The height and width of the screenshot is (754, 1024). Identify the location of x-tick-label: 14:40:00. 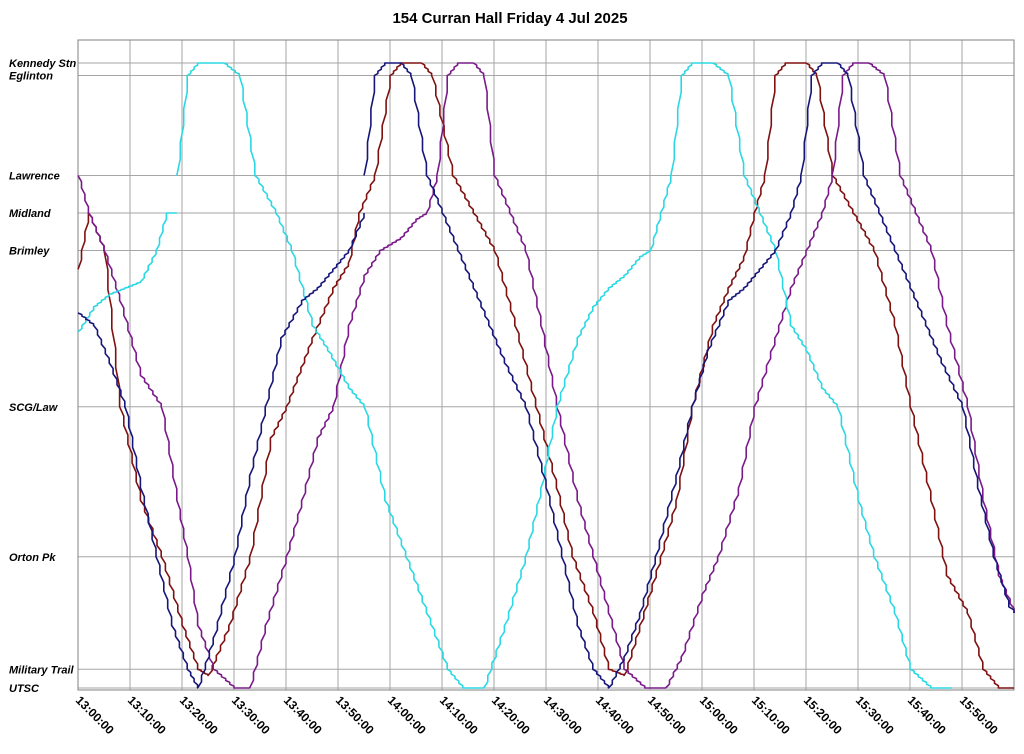
(615, 715).